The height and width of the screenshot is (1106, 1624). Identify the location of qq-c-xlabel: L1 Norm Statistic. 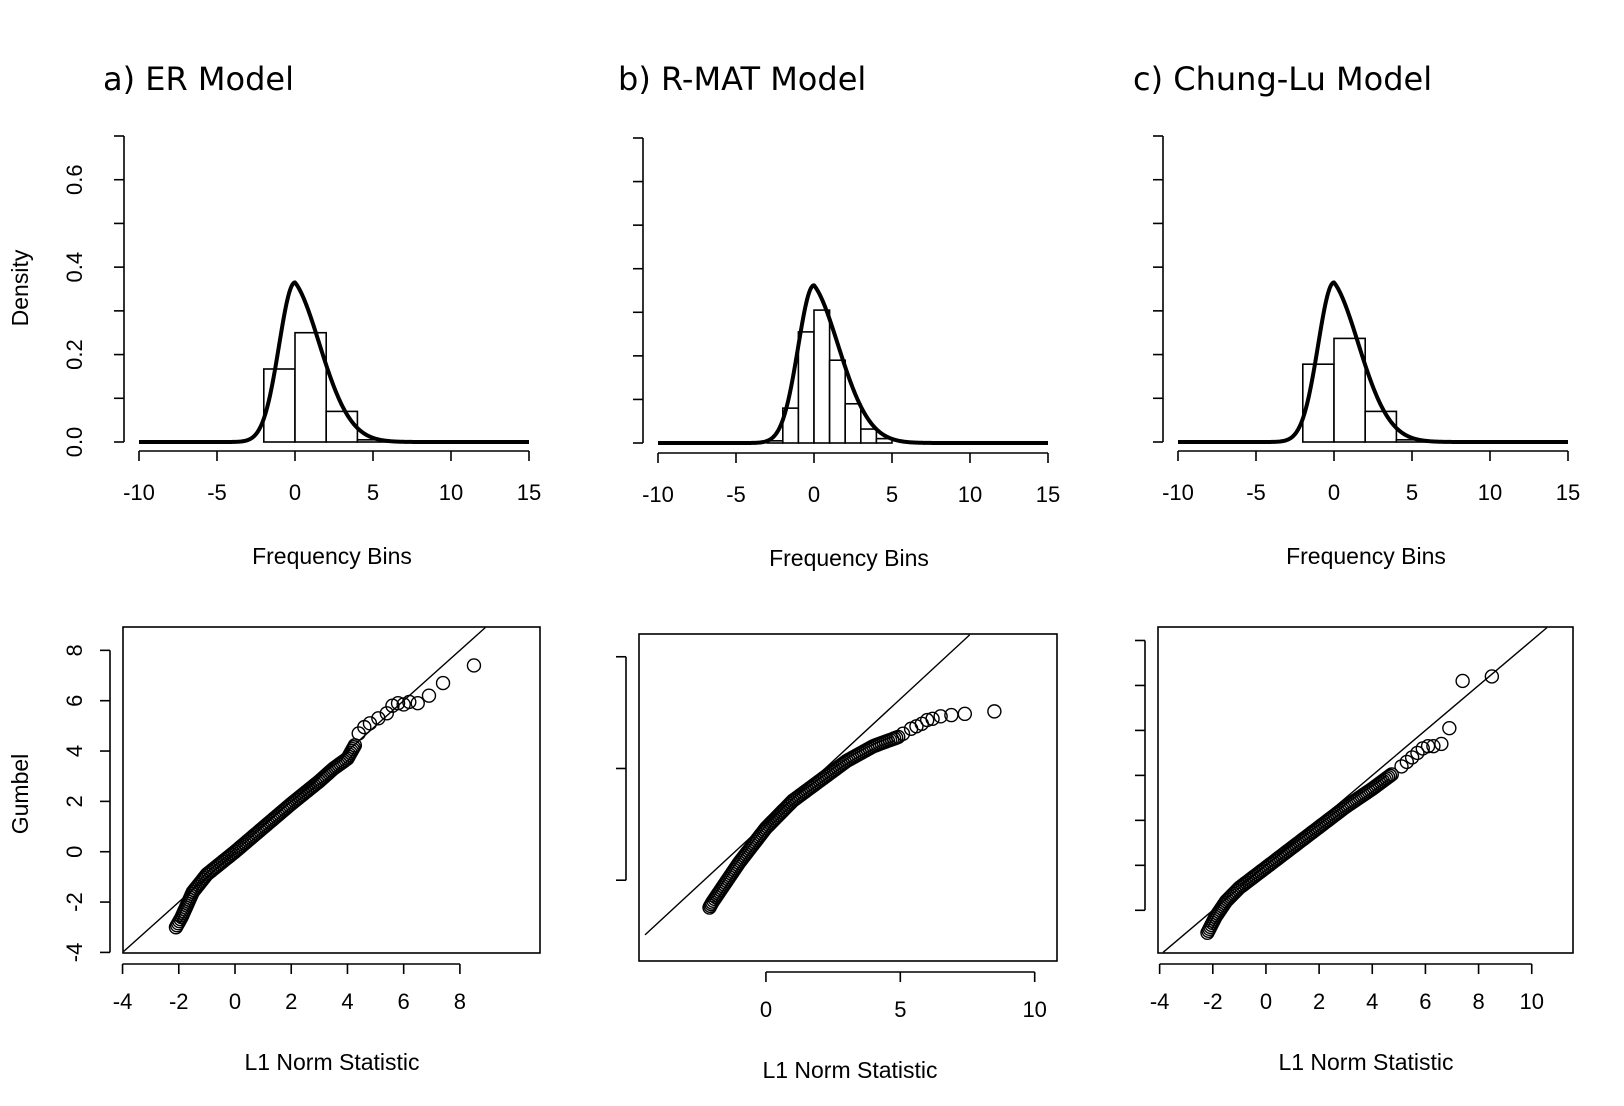
(1365, 1062).